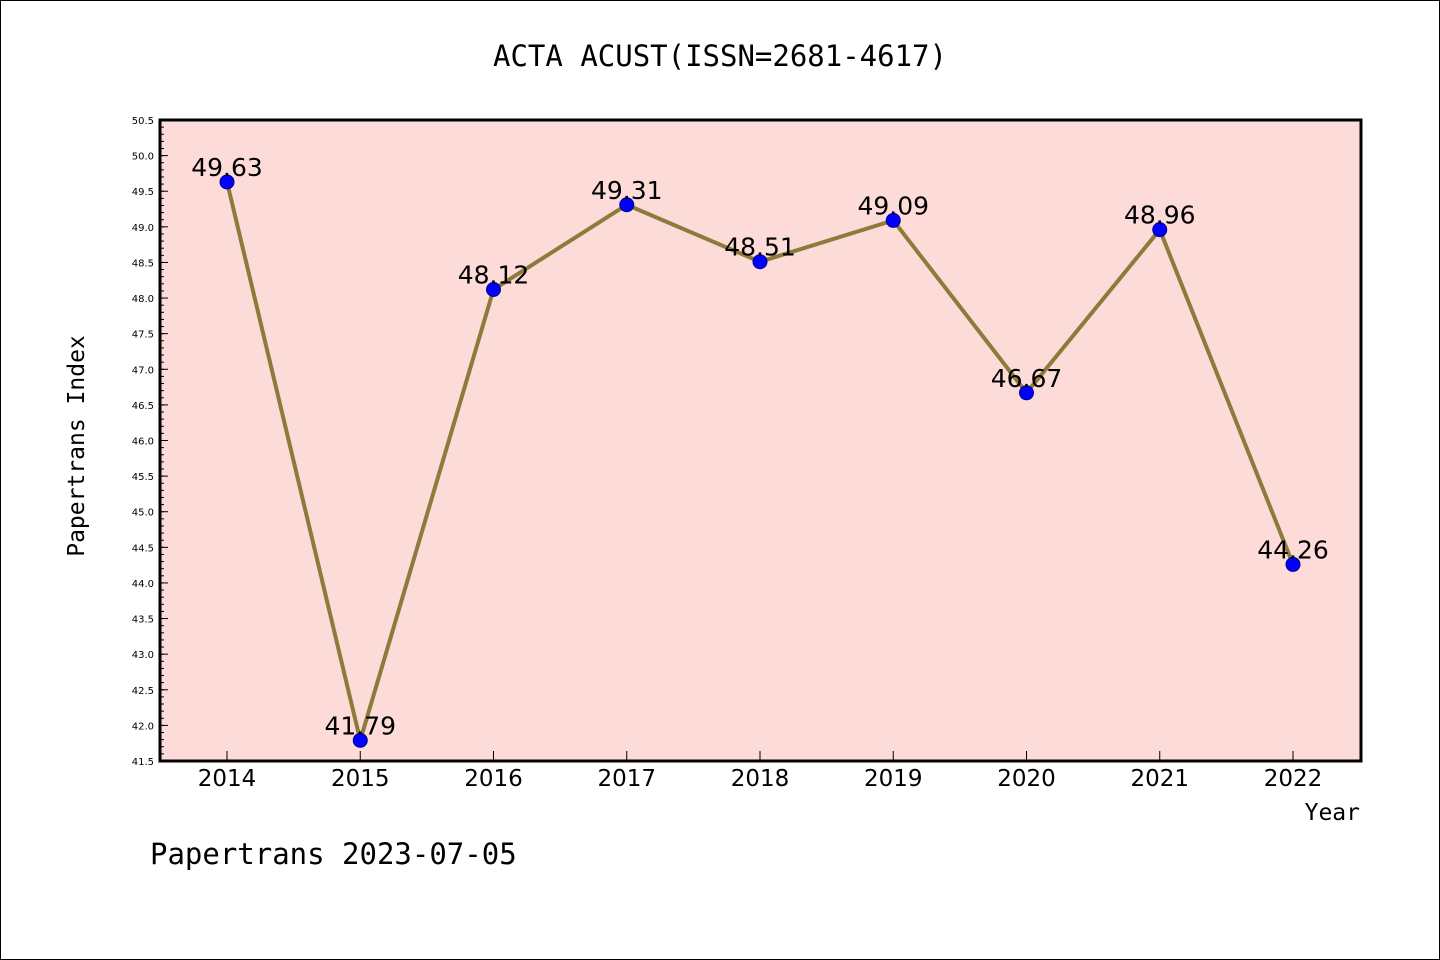 This screenshot has width=1440, height=960. What do you see at coordinates (227, 779) in the screenshot?
I see `x-tick-label: 2014` at bounding box center [227, 779].